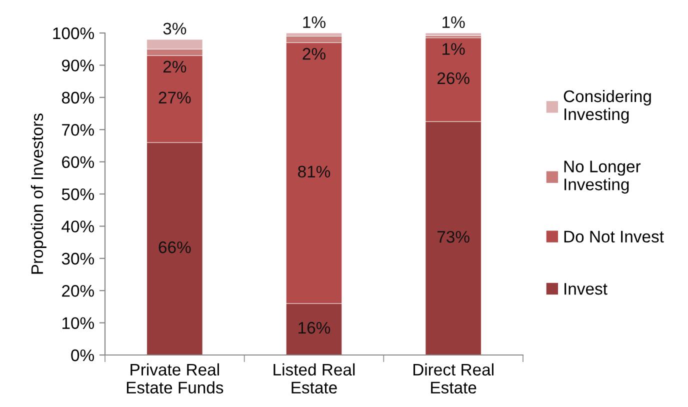  I want to click on bar, so click(453, 34).